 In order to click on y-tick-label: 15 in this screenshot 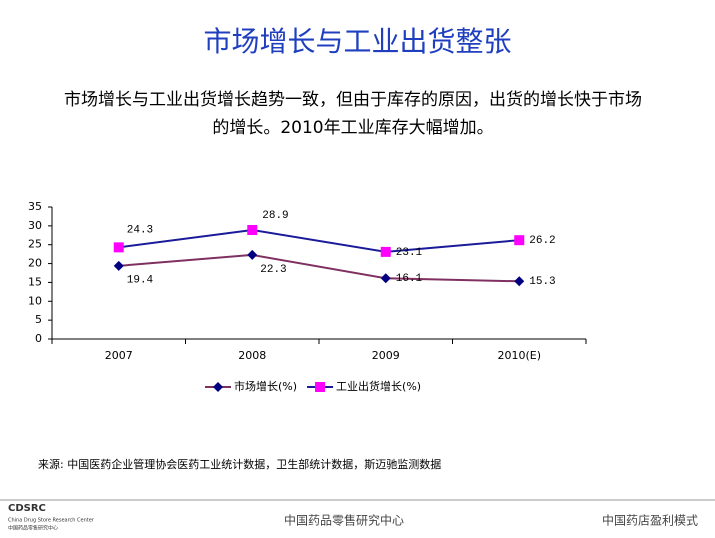, I will do `click(35, 281)`.